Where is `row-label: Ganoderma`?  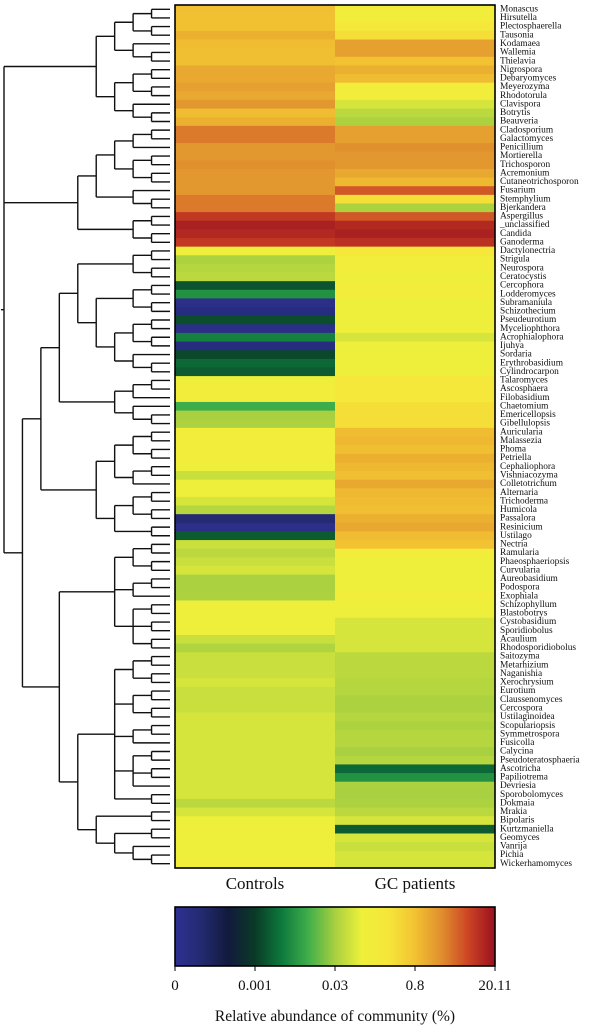
row-label: Ganoderma is located at coordinates (522, 242).